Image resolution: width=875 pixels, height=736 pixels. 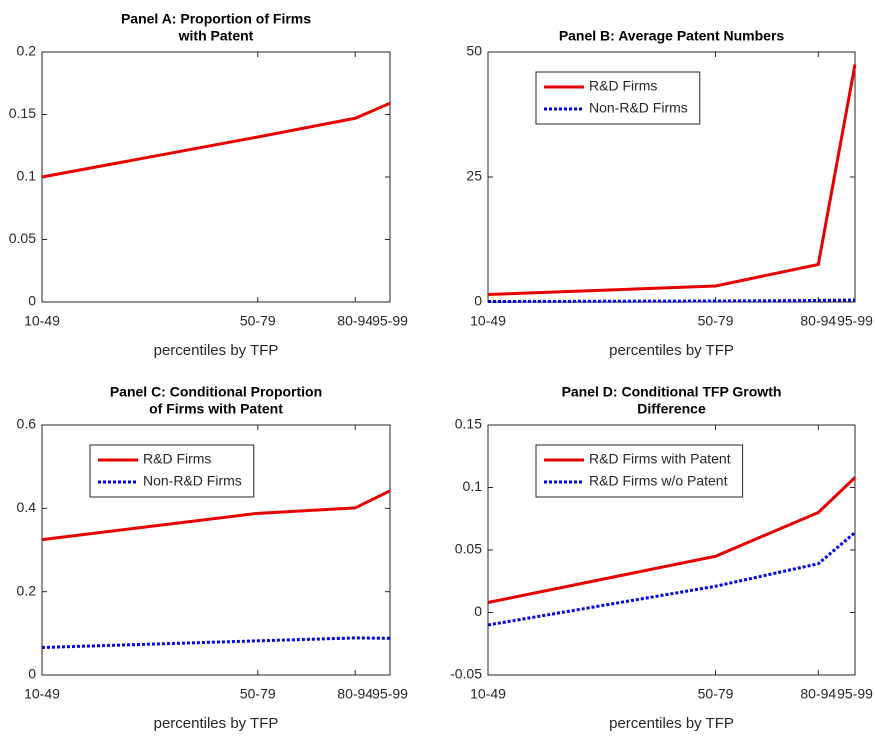 I want to click on panel-title: Panel B: Average Patent Numbers, so click(x=672, y=36).